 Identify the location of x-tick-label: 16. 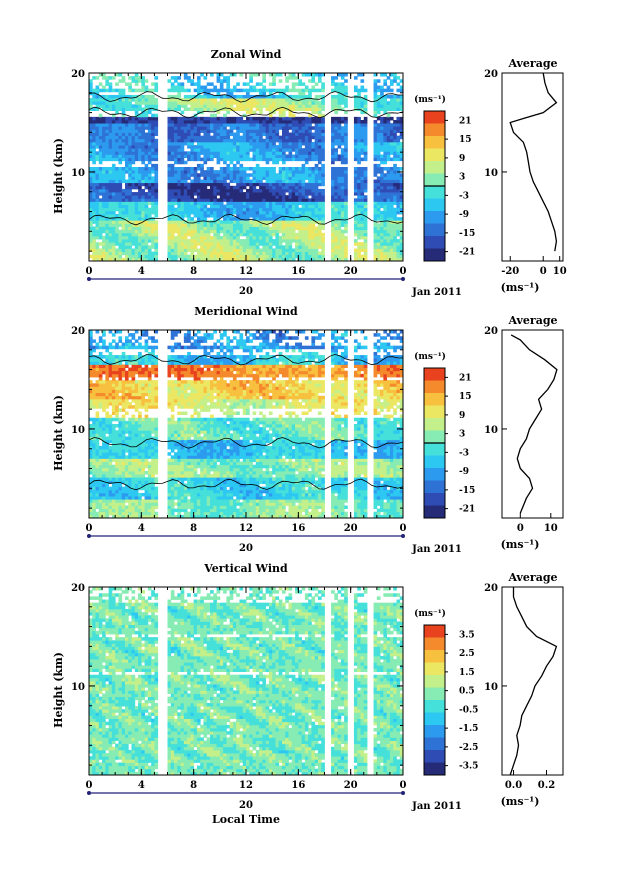
(298, 271).